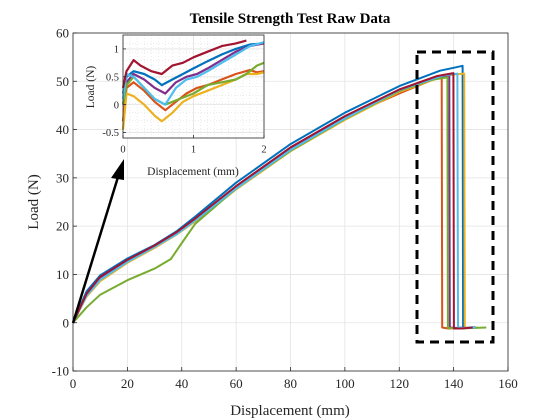 The height and width of the screenshot is (420, 560). What do you see at coordinates (62, 129) in the screenshot?
I see `y-tick-label: 40` at bounding box center [62, 129].